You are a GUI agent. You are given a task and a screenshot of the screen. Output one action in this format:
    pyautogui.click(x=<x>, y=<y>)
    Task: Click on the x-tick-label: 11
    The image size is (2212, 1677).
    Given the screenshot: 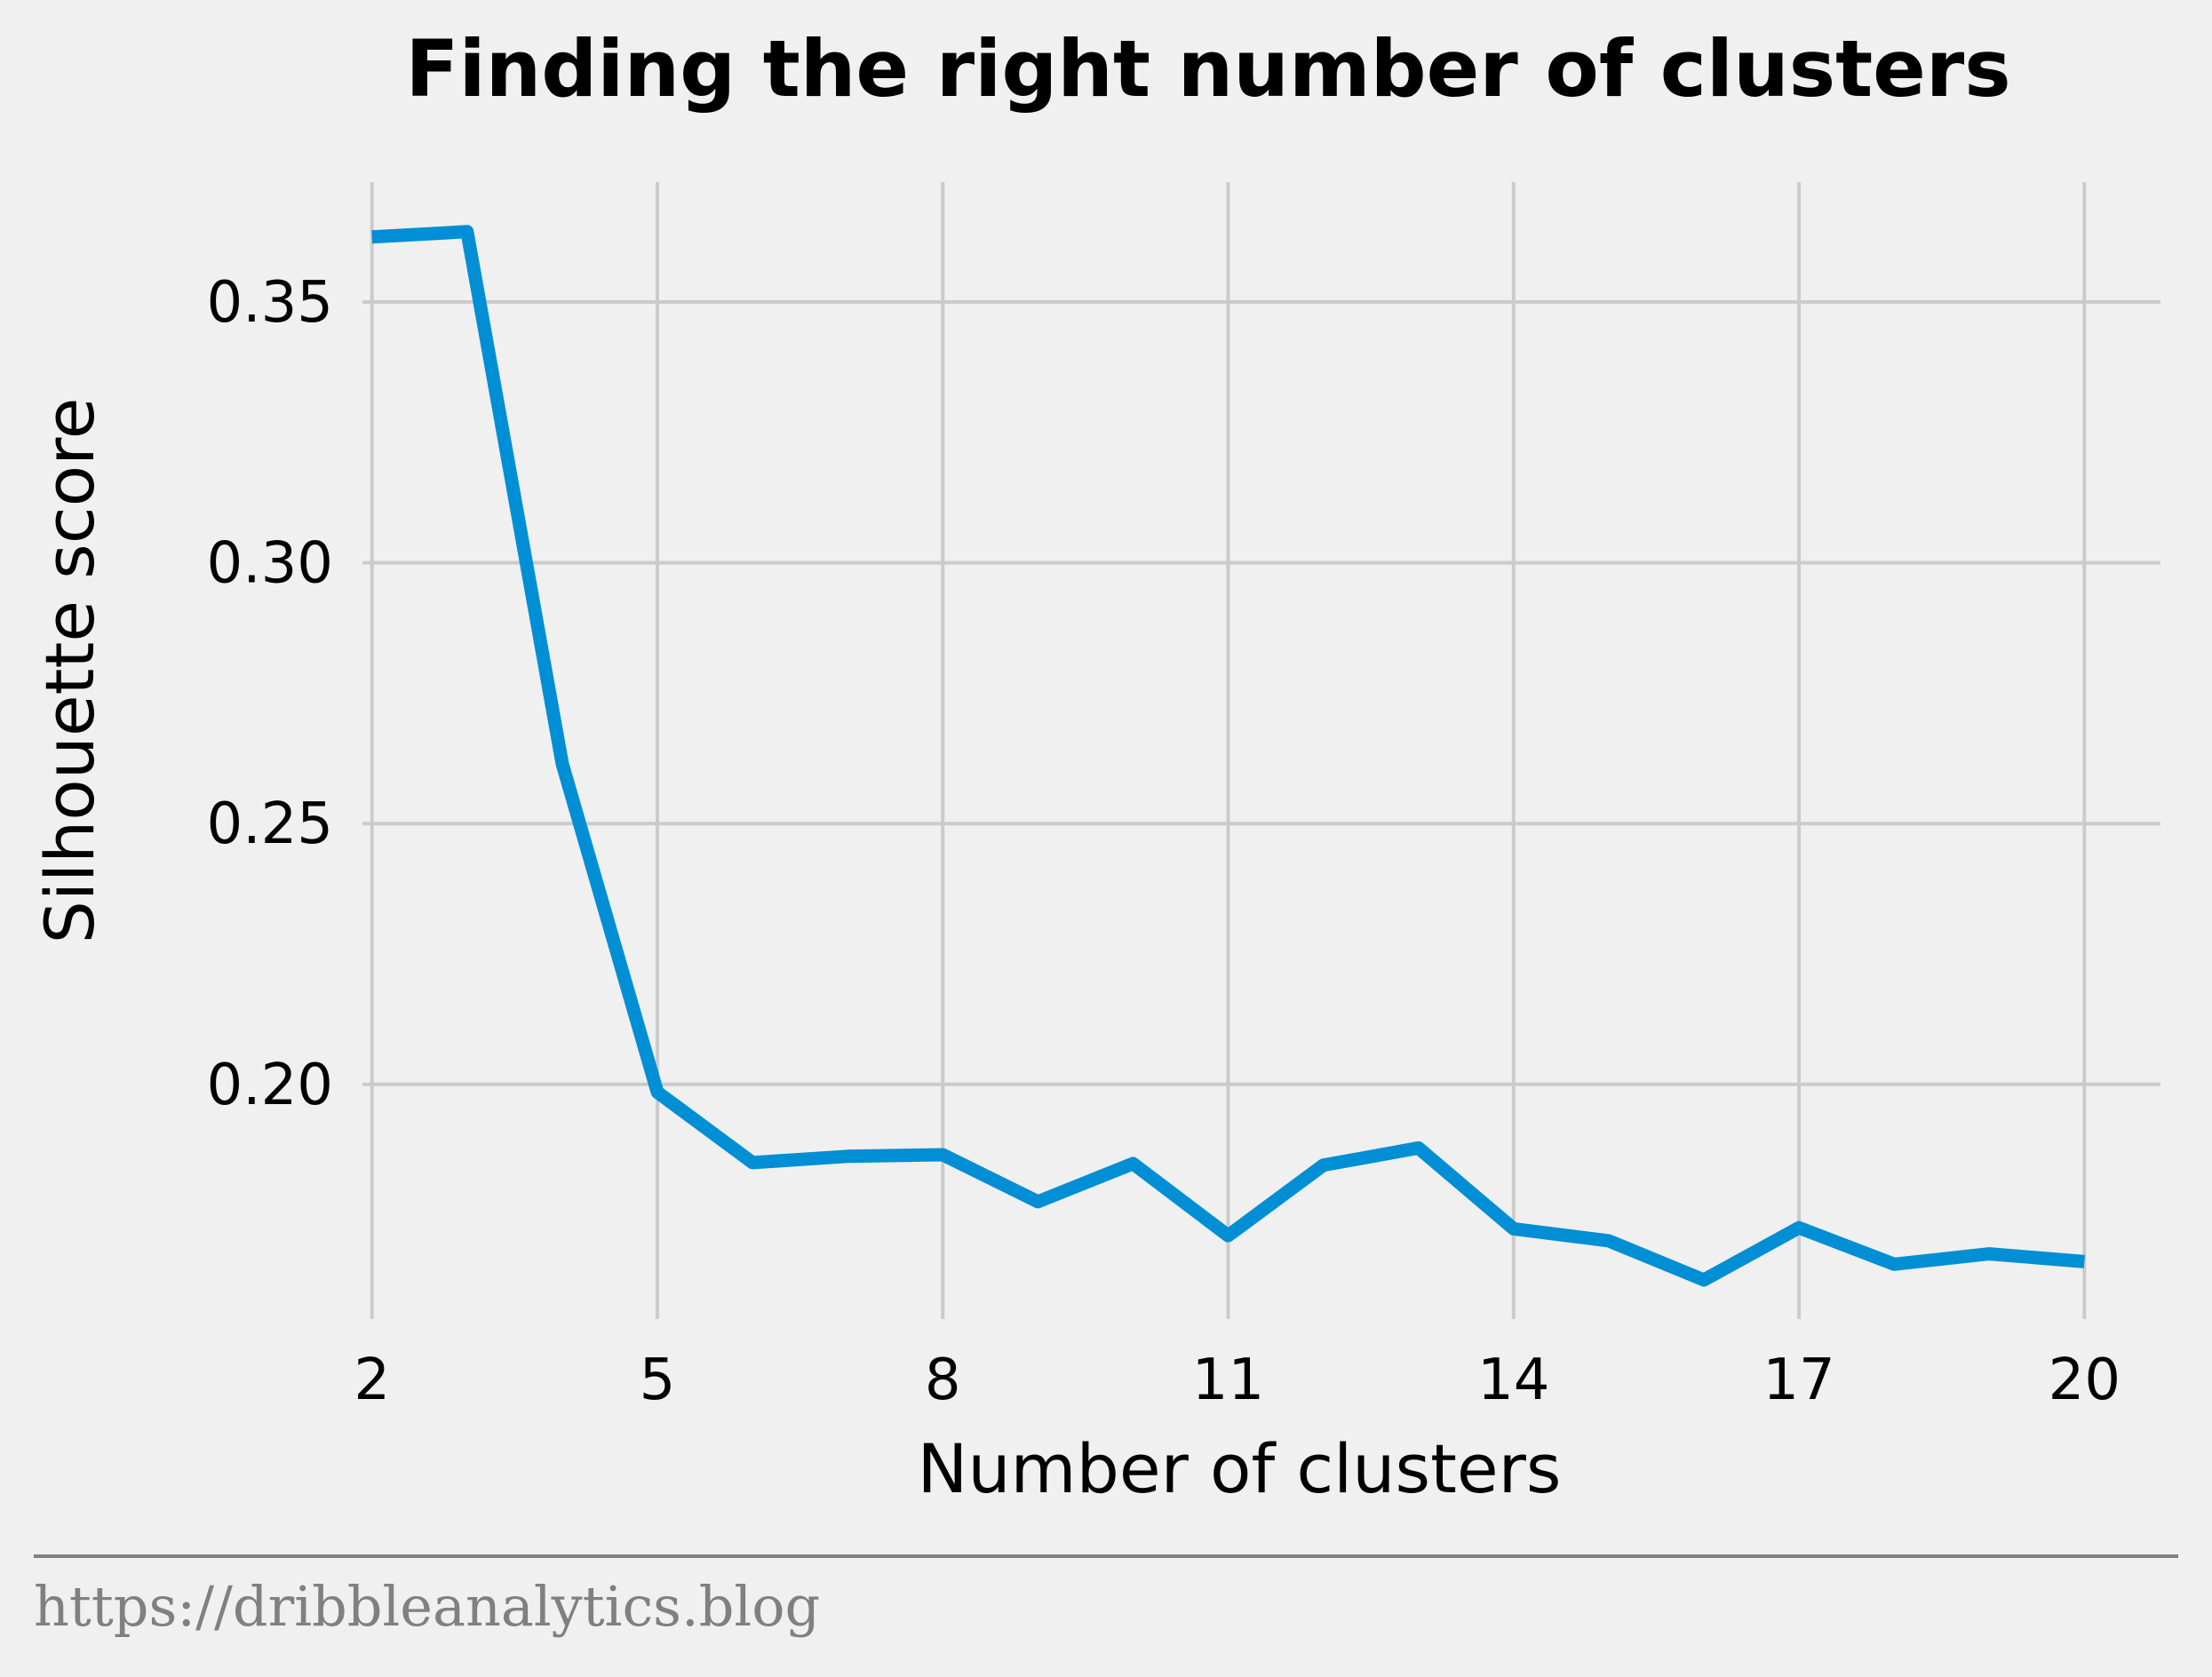 What is the action you would take?
    pyautogui.click(x=1228, y=1380)
    